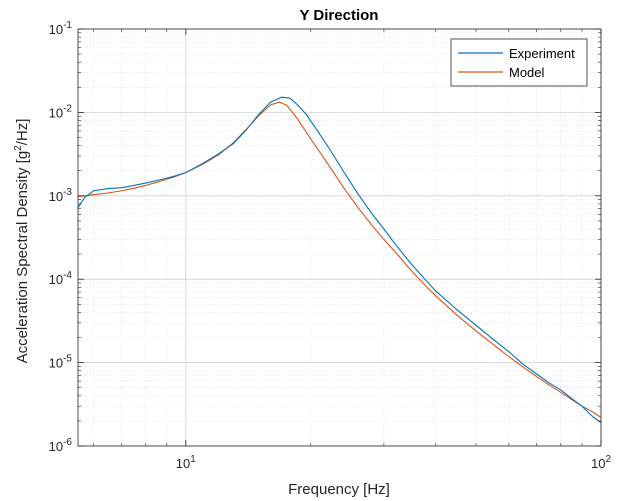 This screenshot has height=501, width=627. What do you see at coordinates (61, 195) in the screenshot?
I see `y-tick-label: 10⁻³` at bounding box center [61, 195].